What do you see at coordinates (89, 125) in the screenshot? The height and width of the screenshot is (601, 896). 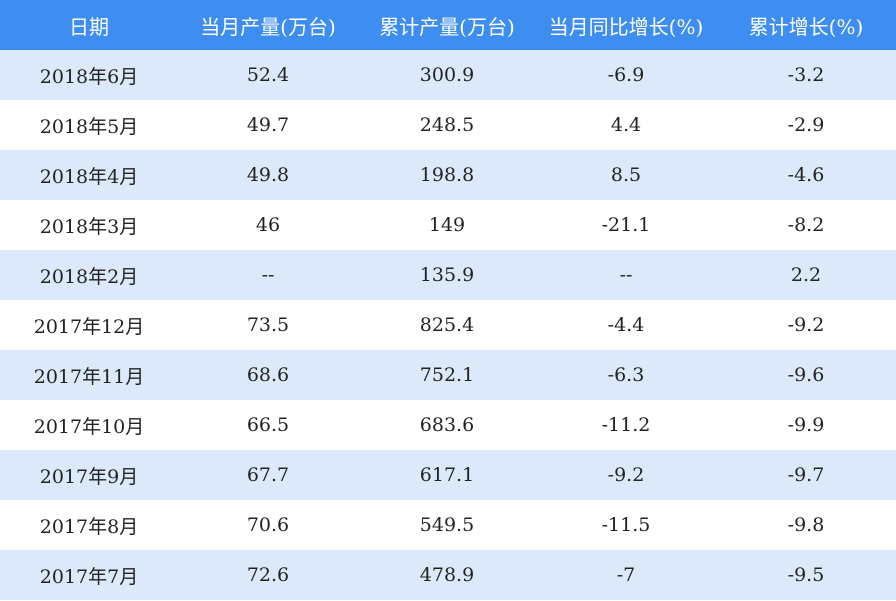 I see `table-cell: 2018年5月` at bounding box center [89, 125].